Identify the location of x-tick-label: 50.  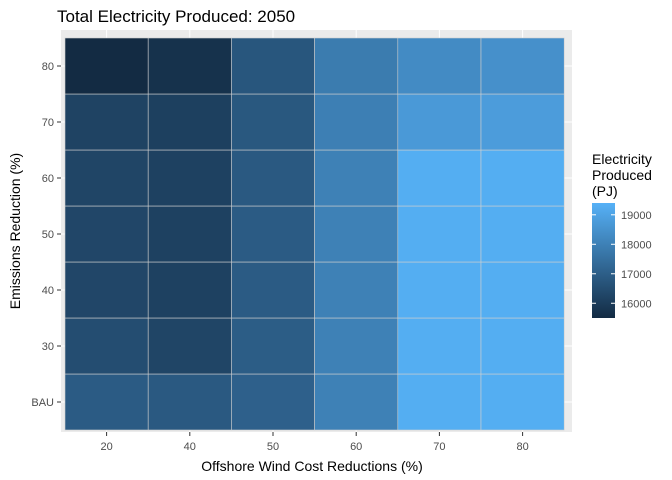
(273, 447).